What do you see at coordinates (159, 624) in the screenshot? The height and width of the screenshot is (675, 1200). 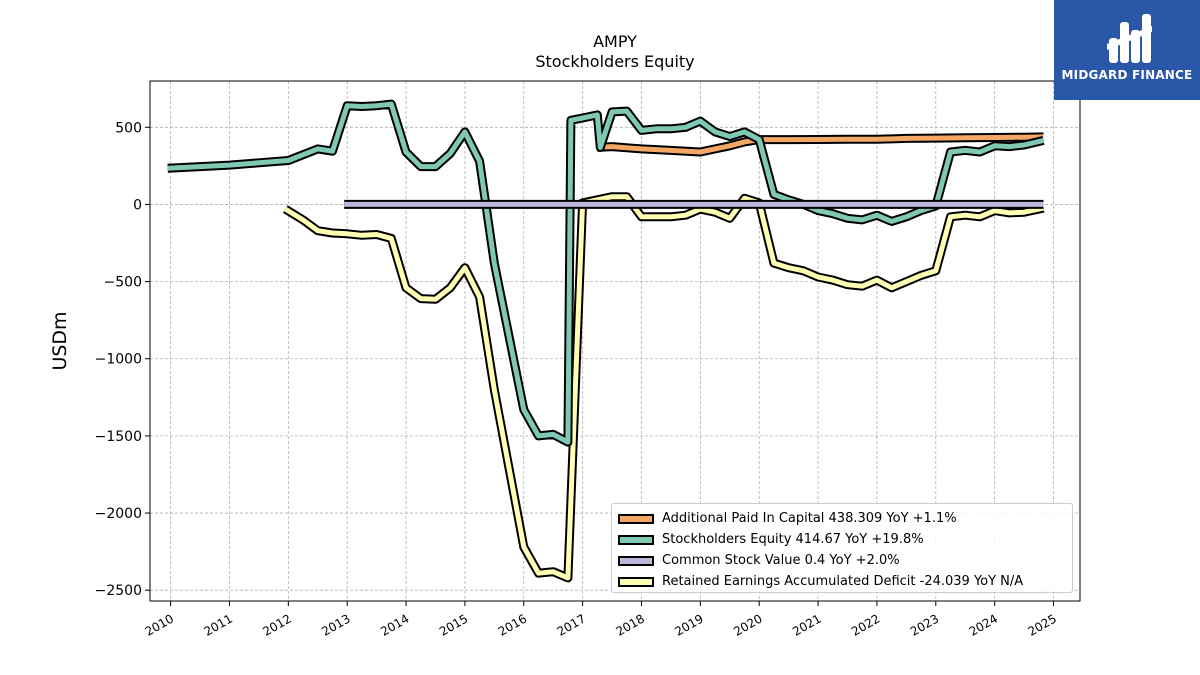 I see `x-tick-label: 2010` at bounding box center [159, 624].